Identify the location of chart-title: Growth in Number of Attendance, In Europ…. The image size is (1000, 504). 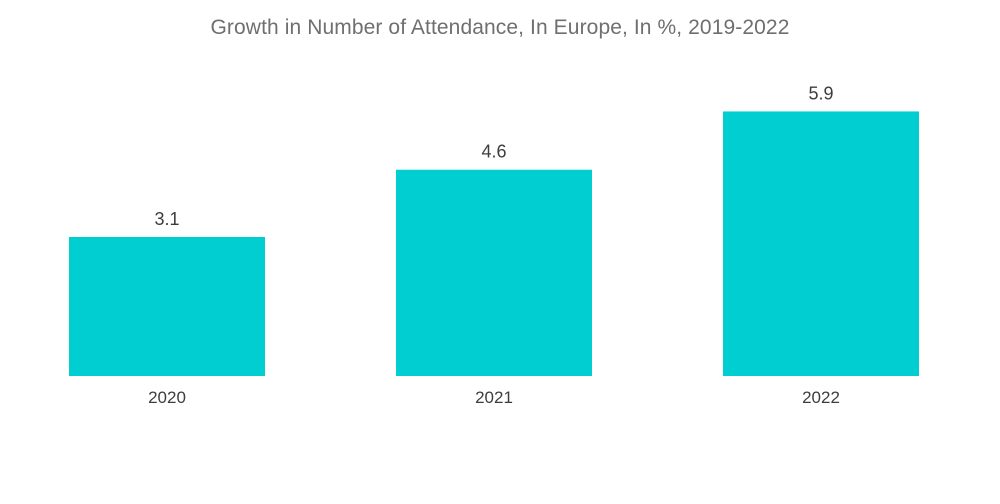
(500, 27).